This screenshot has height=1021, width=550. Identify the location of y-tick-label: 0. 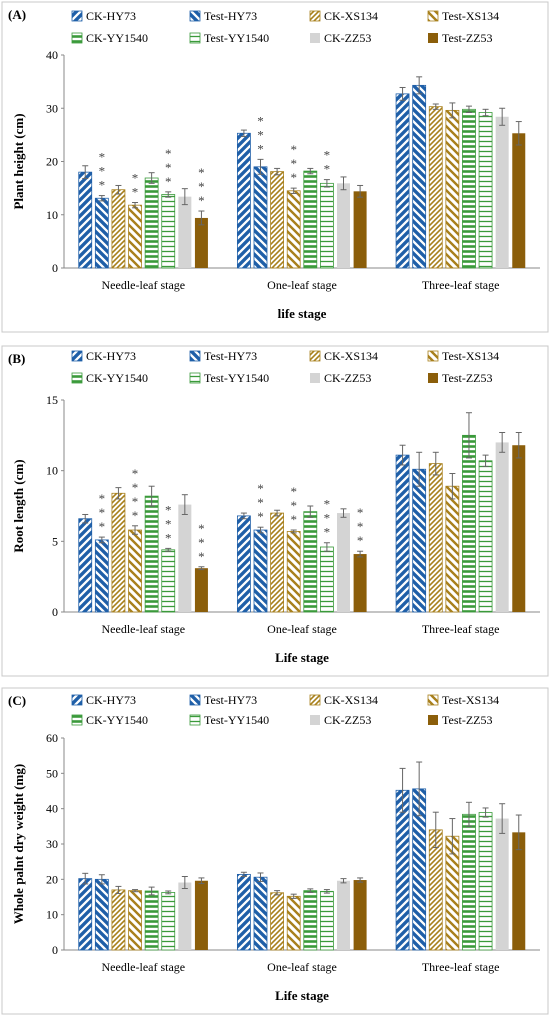
(55, 268).